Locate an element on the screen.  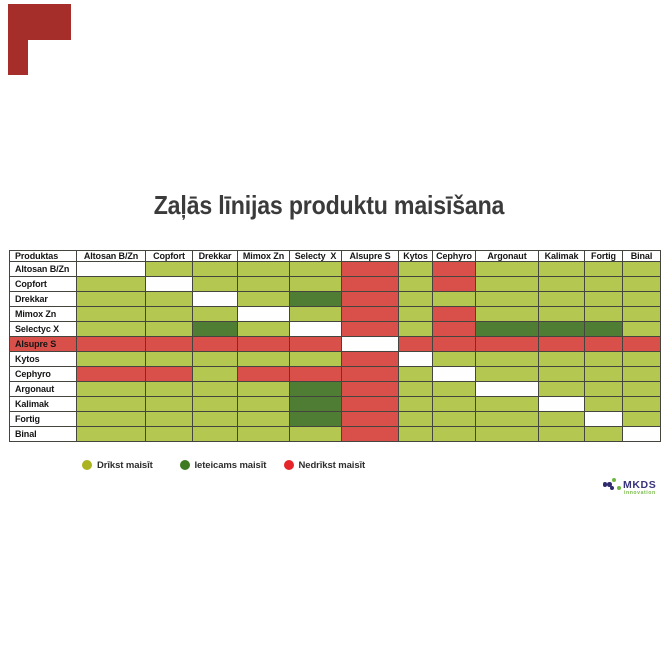
column-header-altosan-b-zn: Altosan B/Zn is located at coordinates (111, 256).